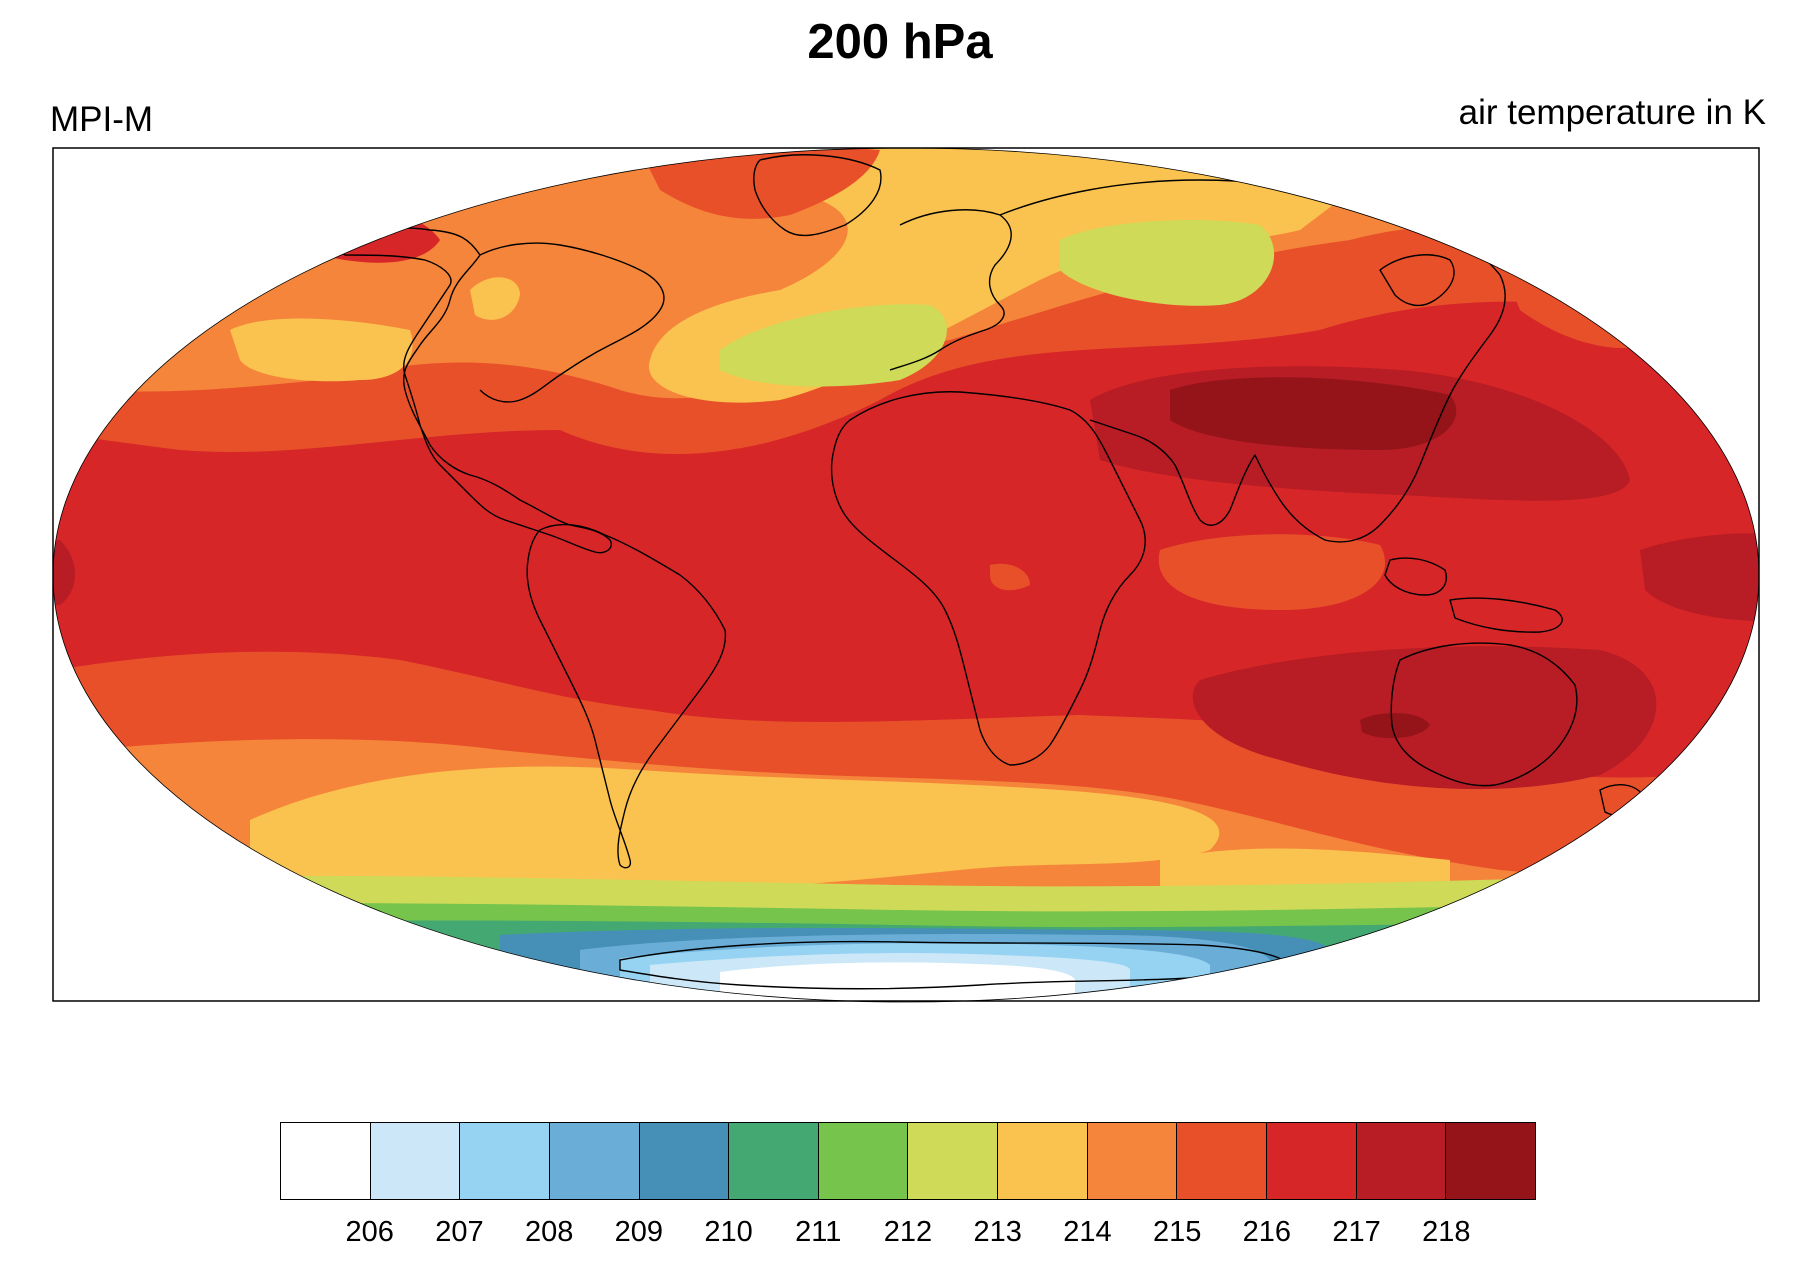  I want to click on map-title: 200 hPa, so click(900, 42).